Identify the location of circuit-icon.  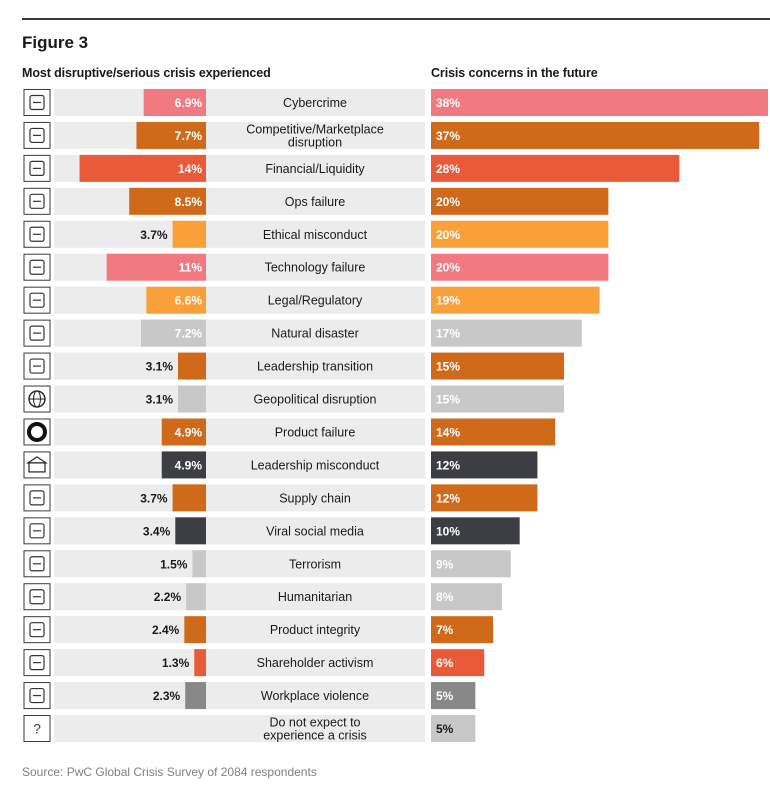
(37, 267).